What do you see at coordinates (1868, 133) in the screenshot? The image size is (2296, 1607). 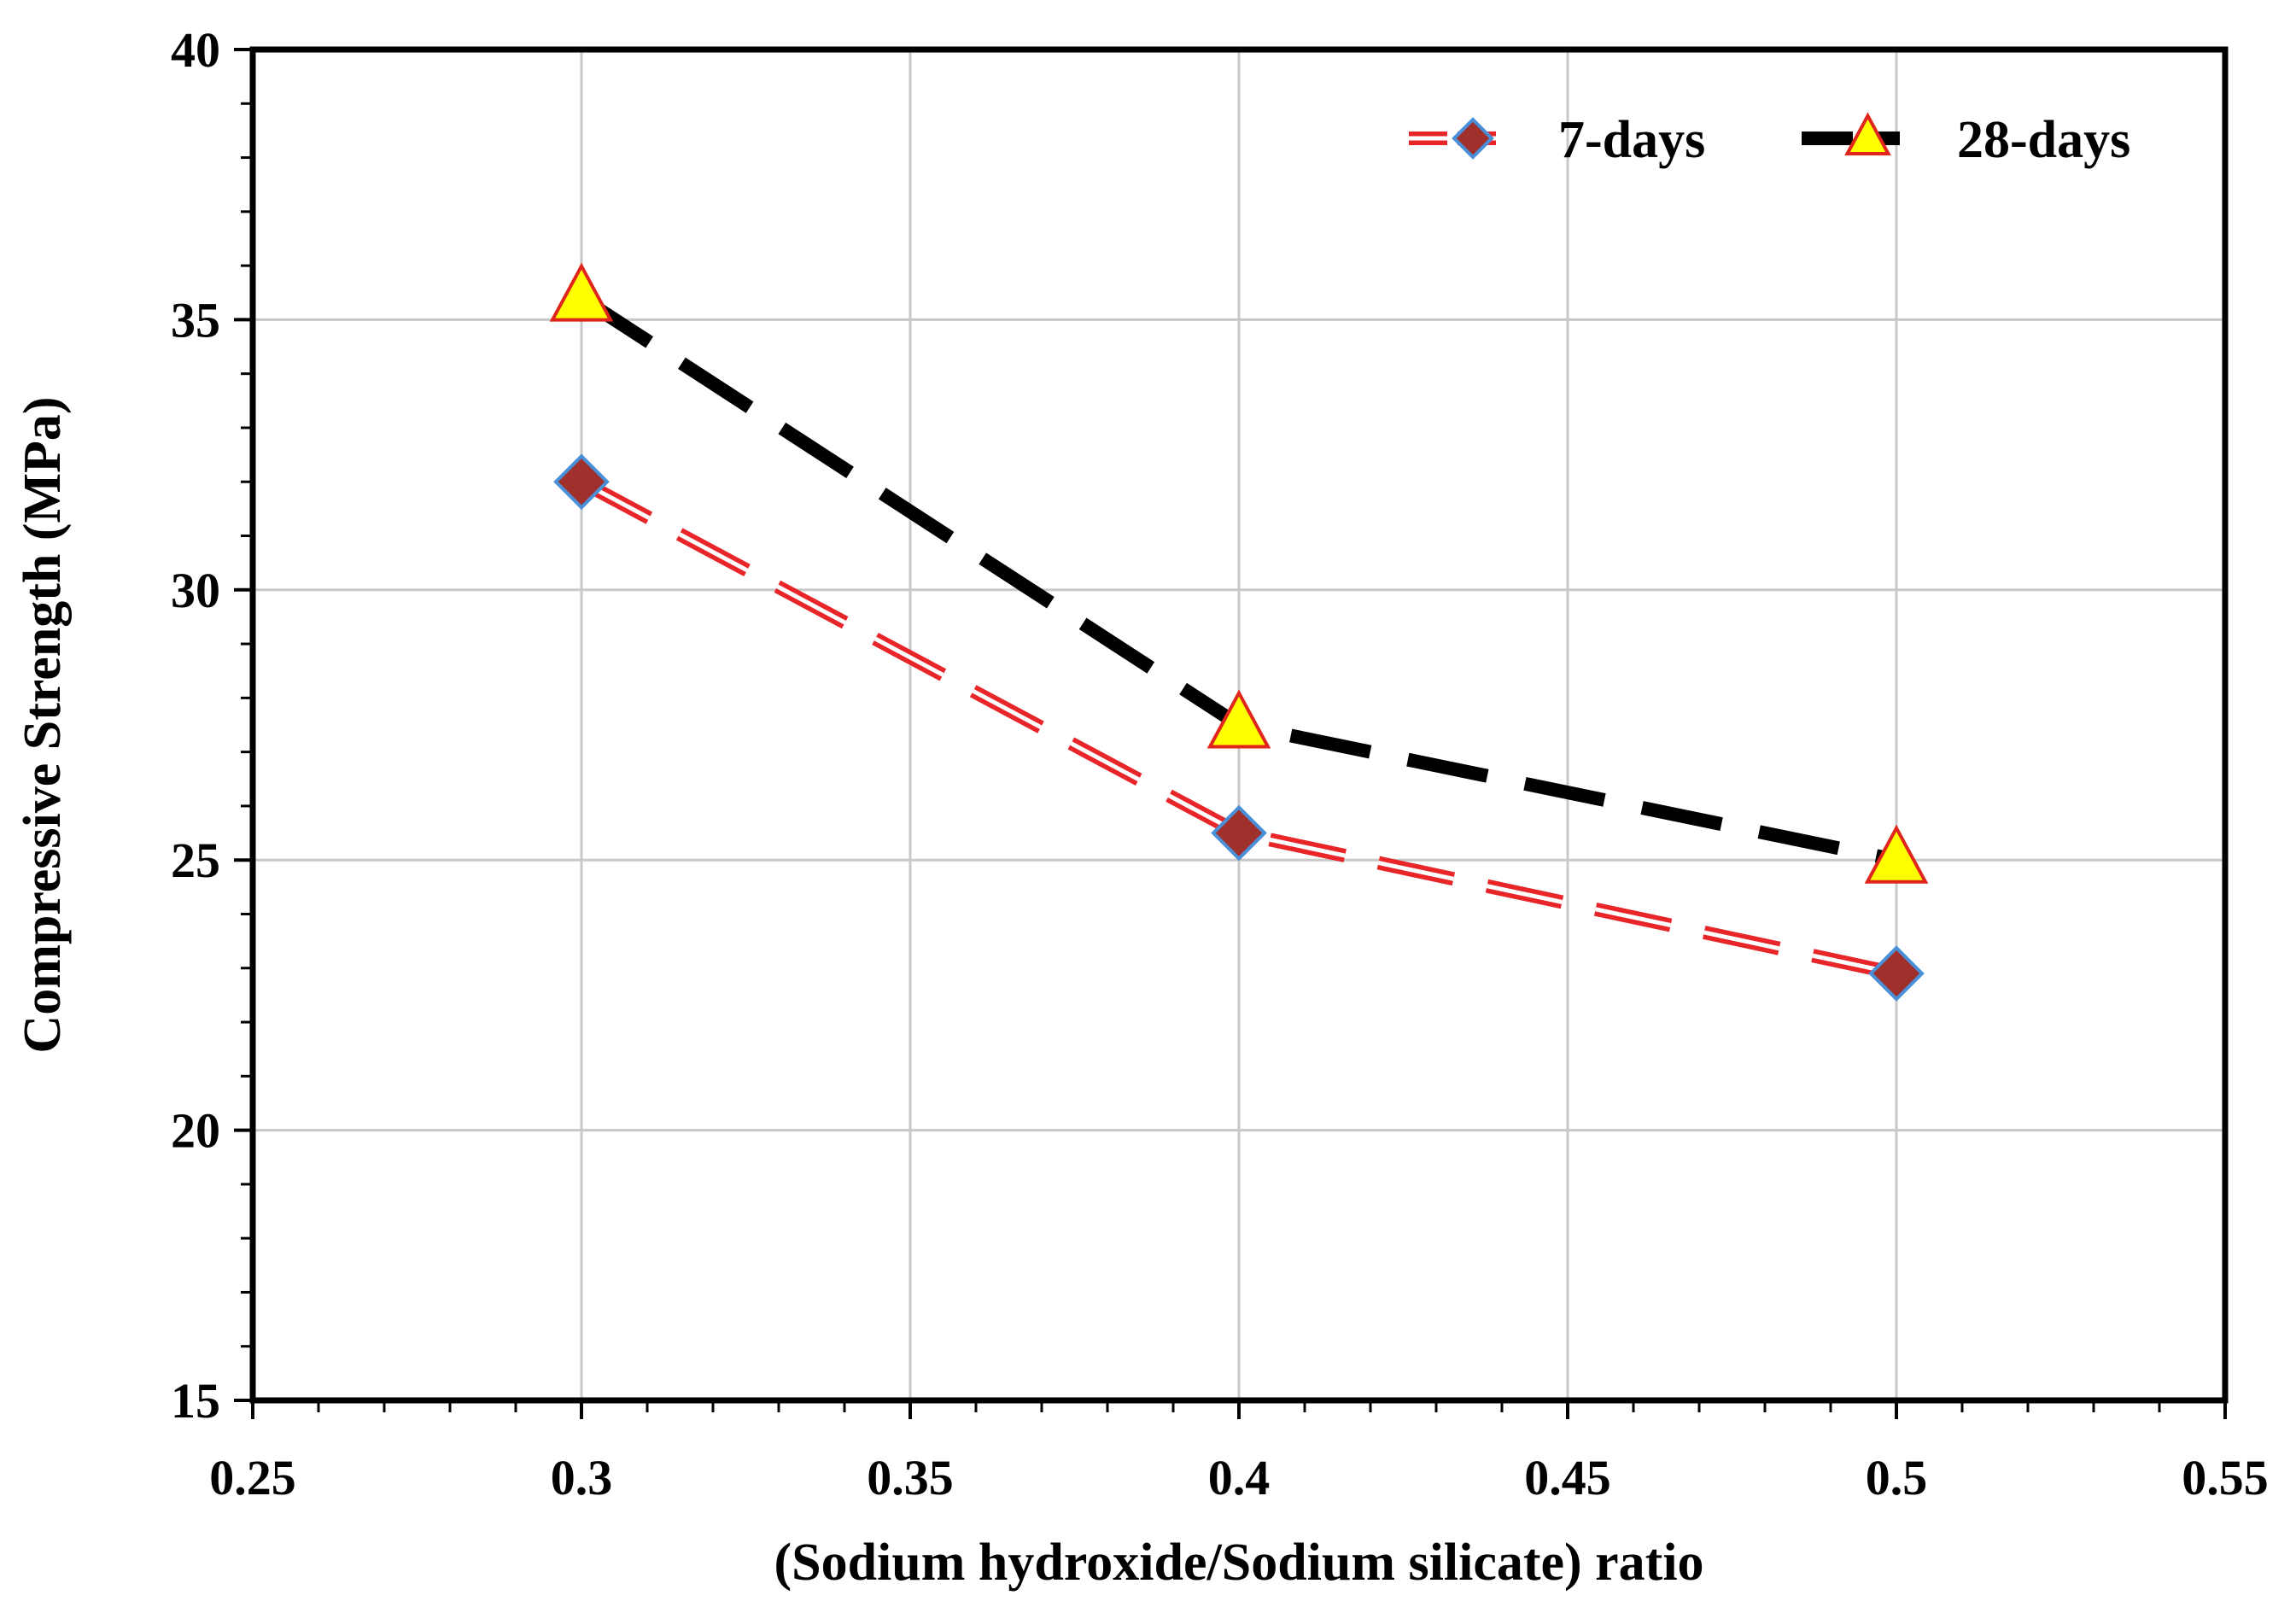 I see `legend-marker-28-days` at bounding box center [1868, 133].